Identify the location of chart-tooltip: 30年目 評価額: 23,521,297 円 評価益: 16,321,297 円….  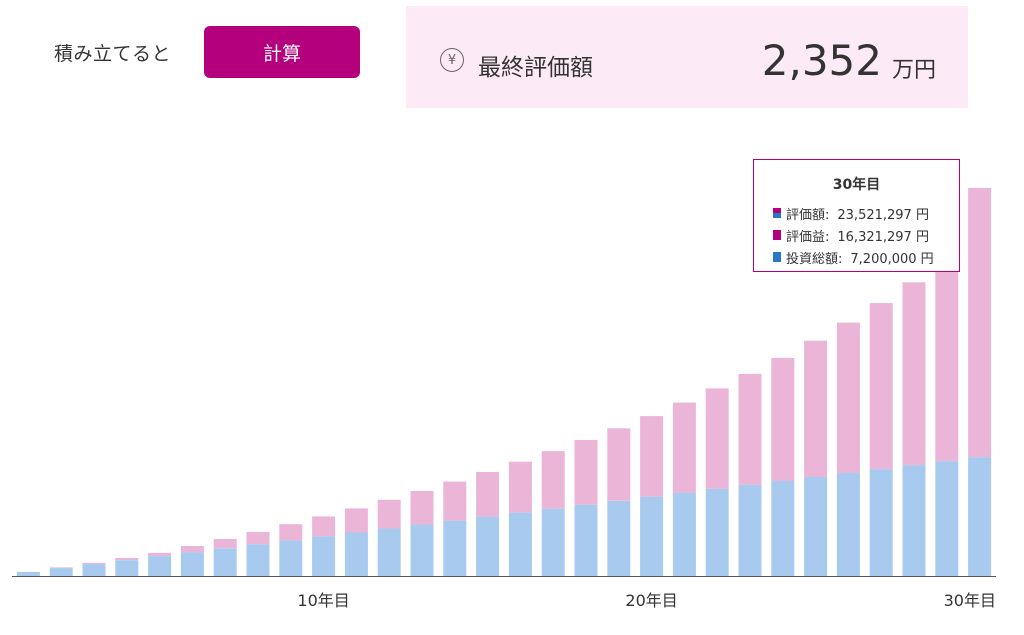
(856, 215).